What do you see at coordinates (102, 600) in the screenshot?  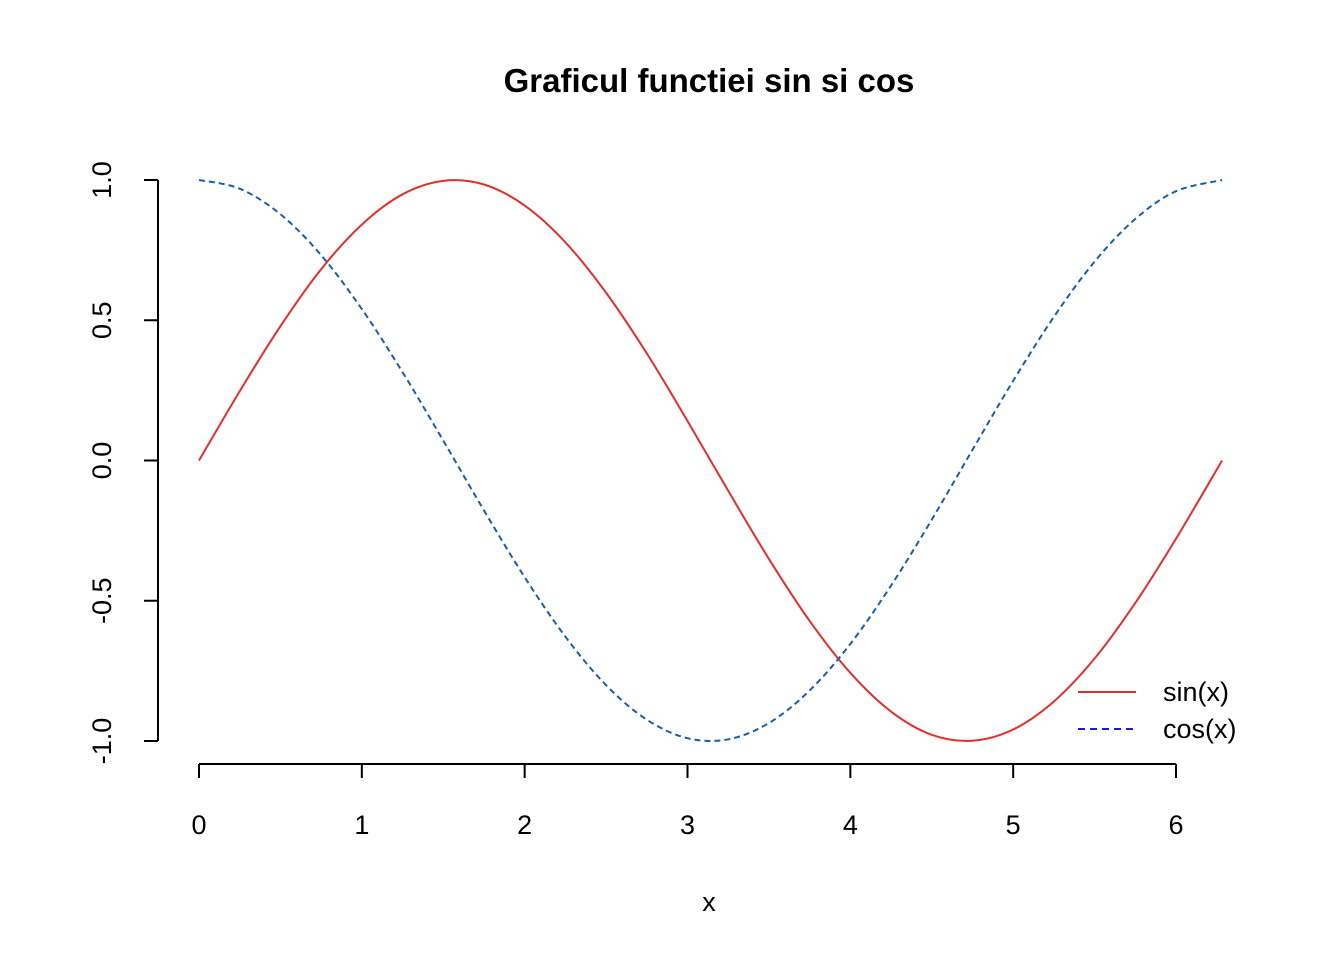 I see `y-tick-label: -0.5` at bounding box center [102, 600].